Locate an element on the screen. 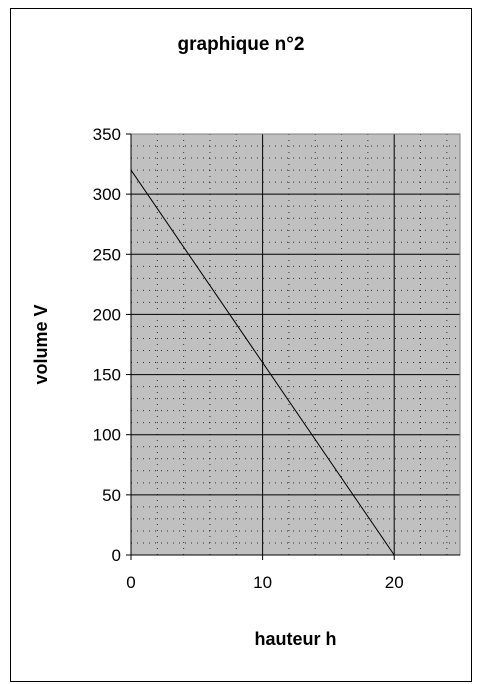 The height and width of the screenshot is (684, 484). y-tick-label: 200 is located at coordinates (107, 314).